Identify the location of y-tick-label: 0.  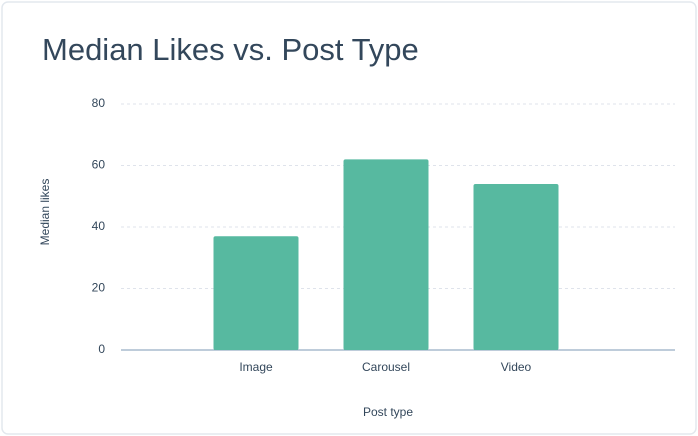
(101, 349).